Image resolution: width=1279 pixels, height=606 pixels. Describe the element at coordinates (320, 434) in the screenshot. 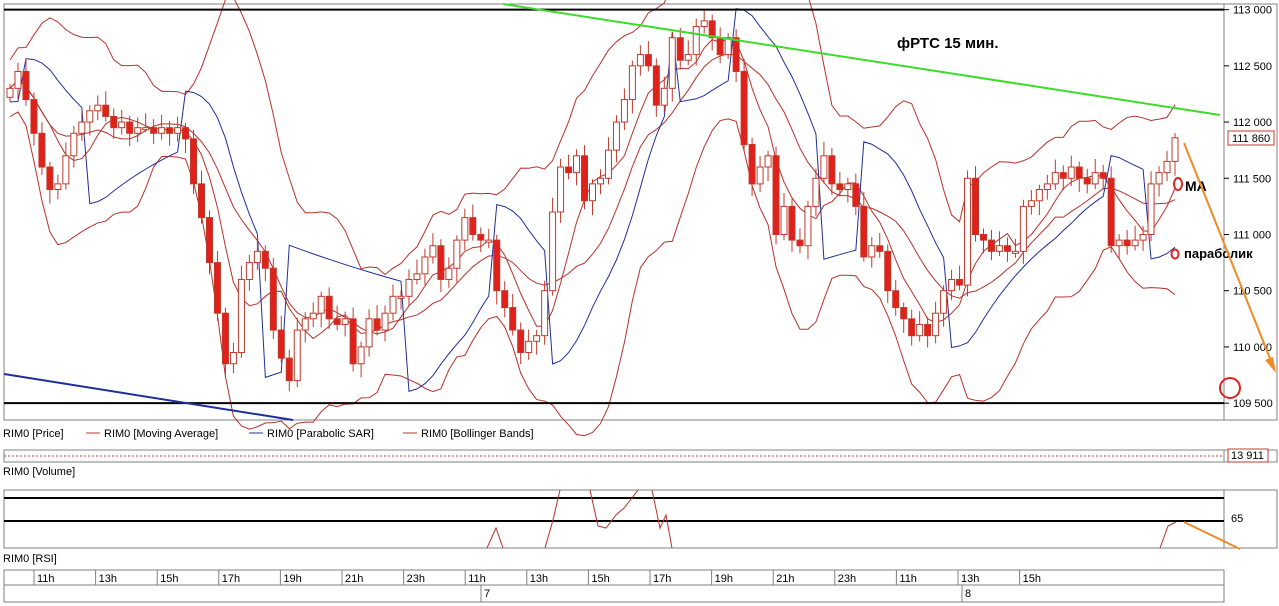

I see `legend-label: RIM0 [Parabolic SAR]` at that location.